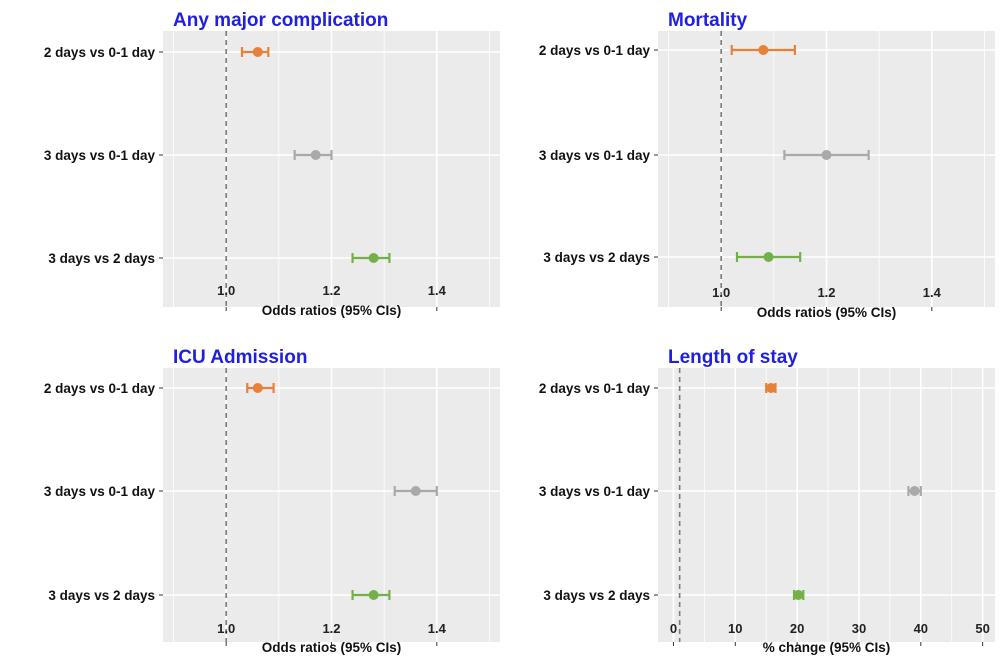 This screenshot has width=1003, height=660. I want to click on panel-title: Mortality, so click(708, 20).